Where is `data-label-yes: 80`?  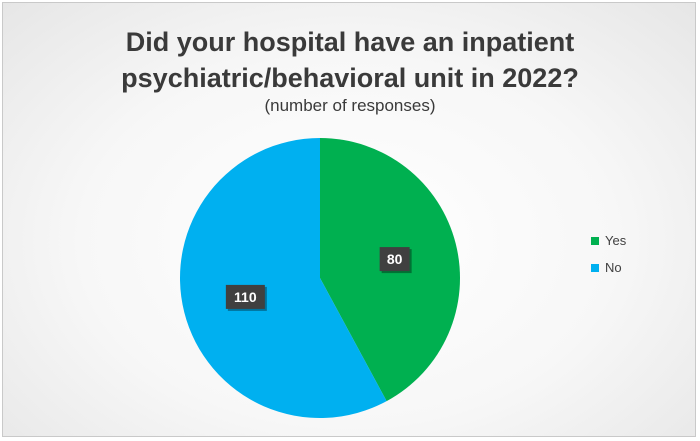
data-label-yes: 80 is located at coordinates (395, 260).